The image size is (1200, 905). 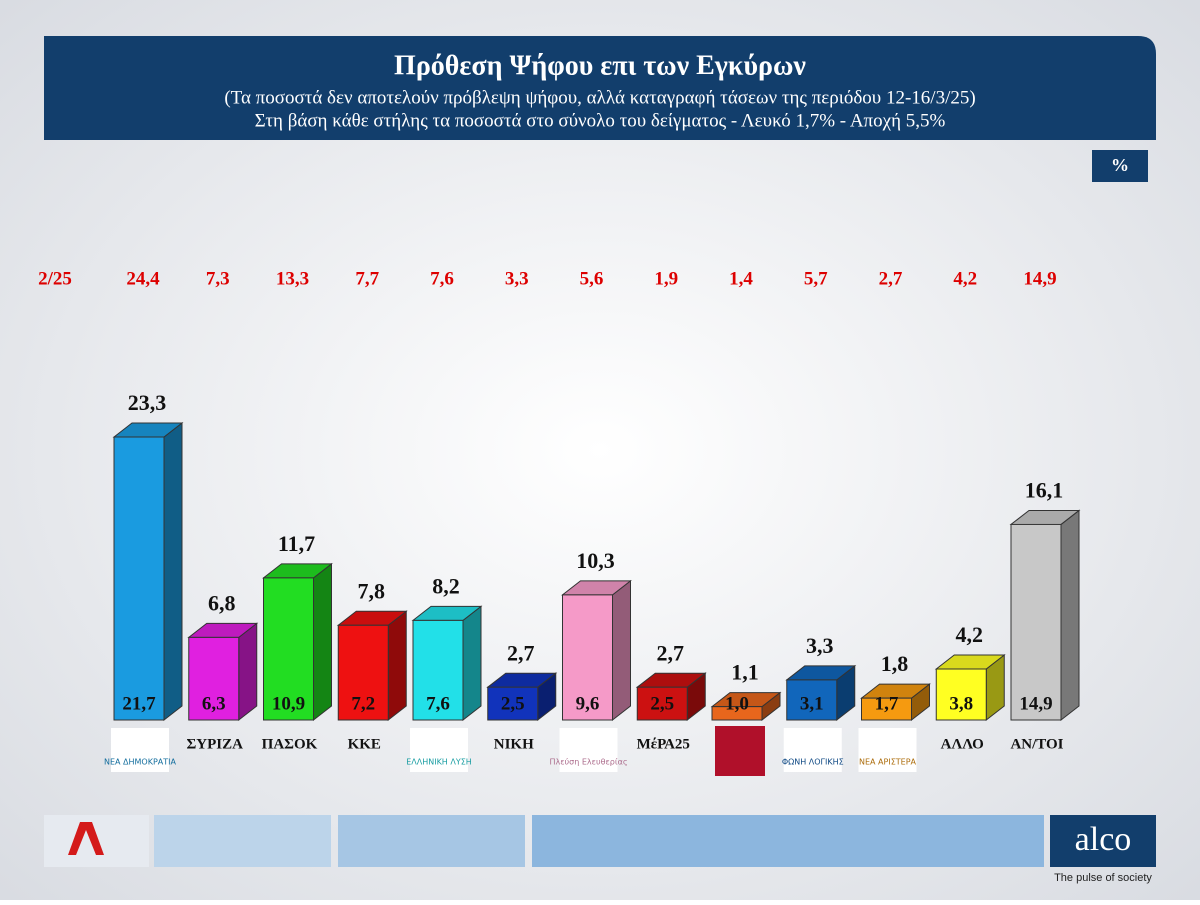 What do you see at coordinates (438, 703) in the screenshot?
I see `sample-value-label: 7,6` at bounding box center [438, 703].